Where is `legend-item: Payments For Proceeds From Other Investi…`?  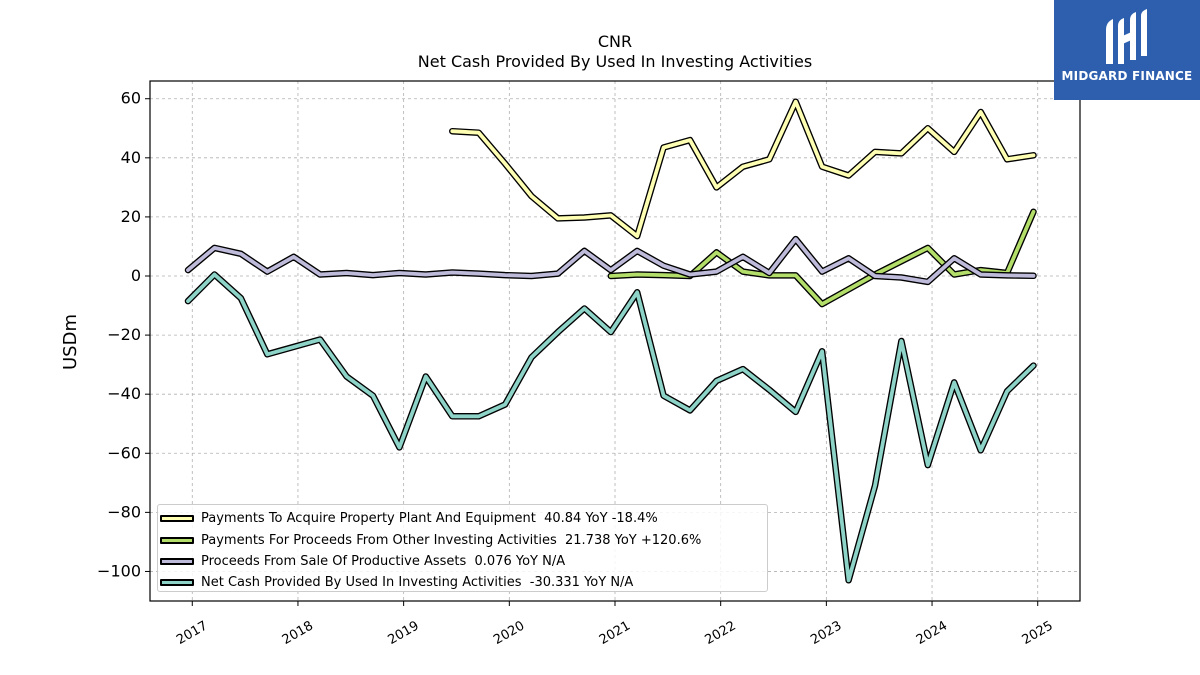
legend-item: Payments For Proceeds From Other Investi… is located at coordinates (462, 539).